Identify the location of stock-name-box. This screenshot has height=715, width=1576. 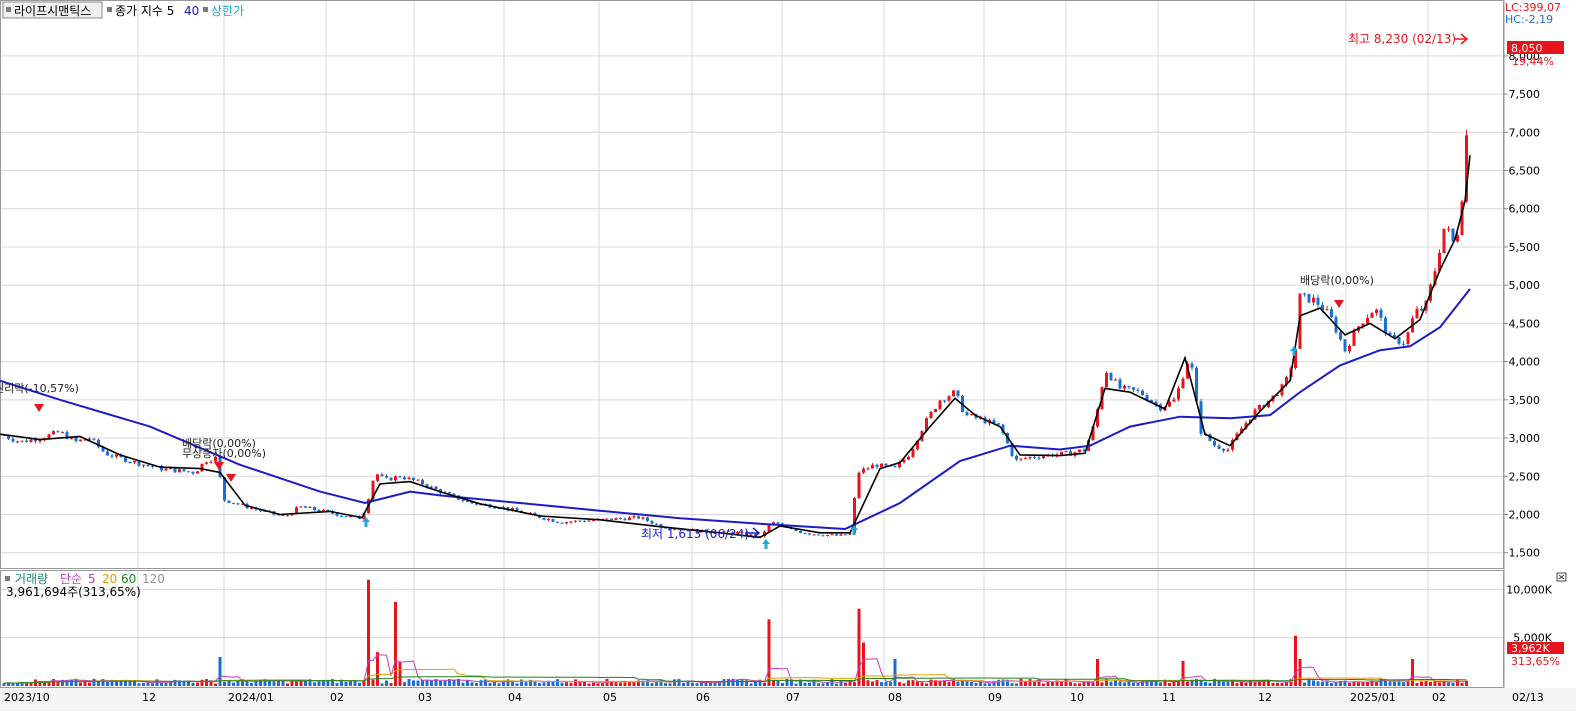
(52, 10).